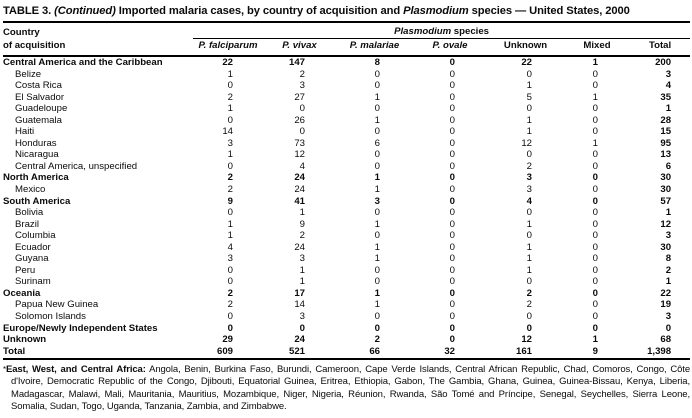 The height and width of the screenshot is (418, 692). What do you see at coordinates (228, 353) in the screenshot?
I see `value-cell-p-falciparum: 609` at bounding box center [228, 353].